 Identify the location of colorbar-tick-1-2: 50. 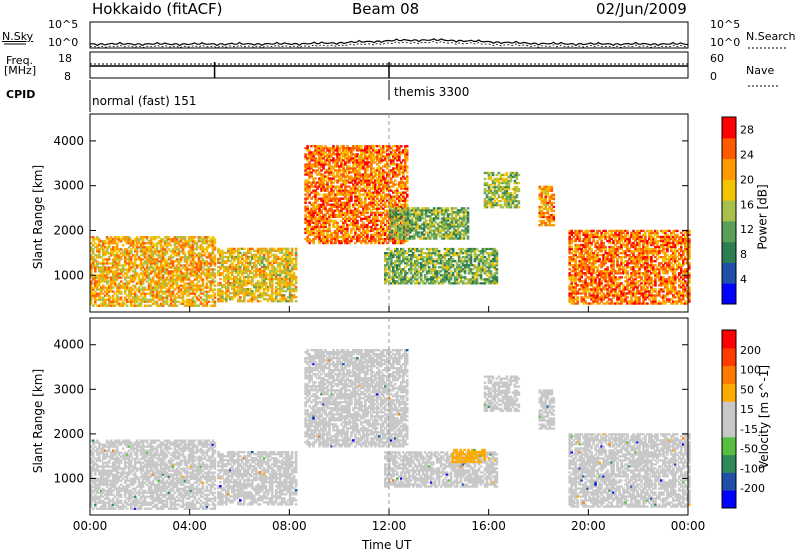
(747, 389).